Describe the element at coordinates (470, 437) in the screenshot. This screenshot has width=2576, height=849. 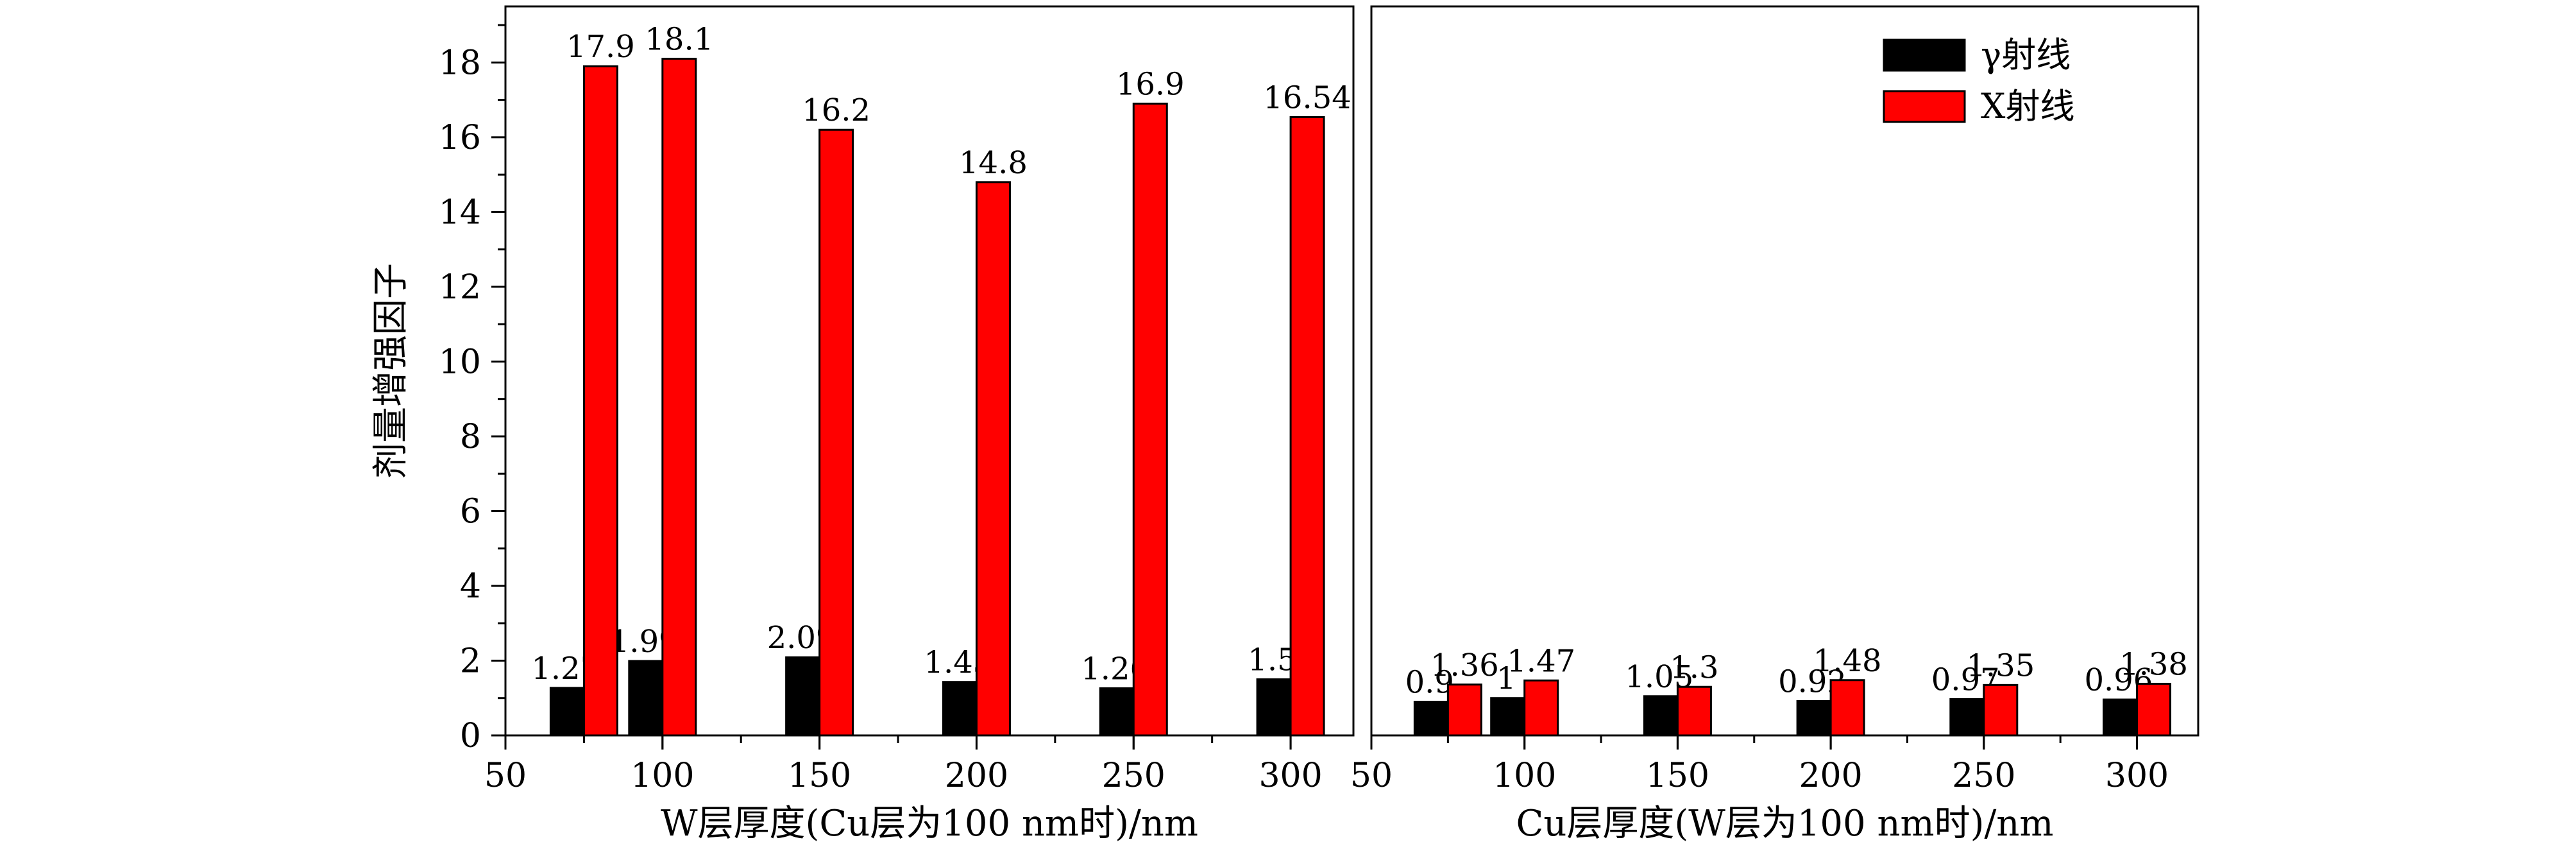
I see `y-tick-label: 8` at that location.